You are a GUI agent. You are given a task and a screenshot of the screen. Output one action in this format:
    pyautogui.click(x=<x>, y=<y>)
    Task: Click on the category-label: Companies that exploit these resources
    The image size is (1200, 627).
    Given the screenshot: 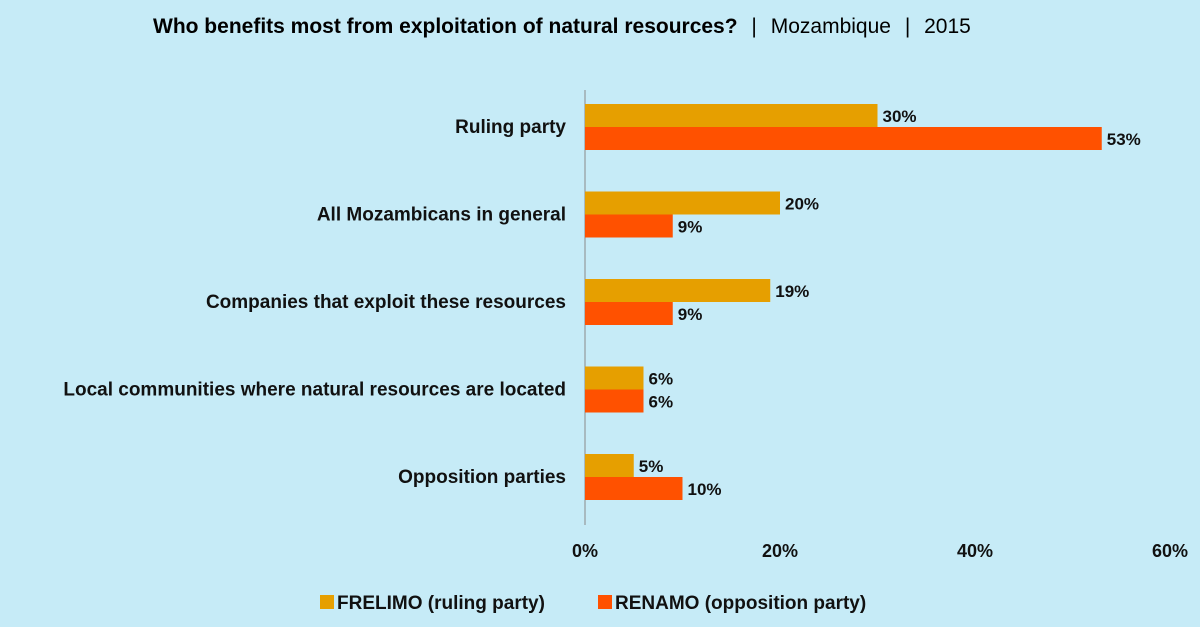 What is the action you would take?
    pyautogui.click(x=386, y=302)
    